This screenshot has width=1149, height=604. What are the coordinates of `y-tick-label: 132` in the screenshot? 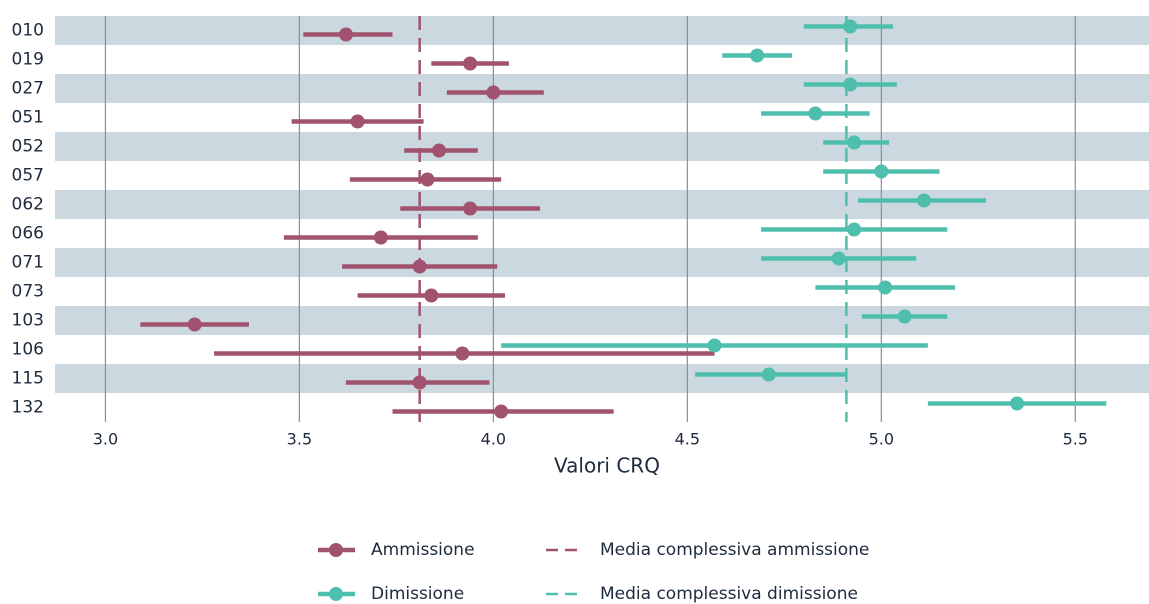 It's located at (28, 408).